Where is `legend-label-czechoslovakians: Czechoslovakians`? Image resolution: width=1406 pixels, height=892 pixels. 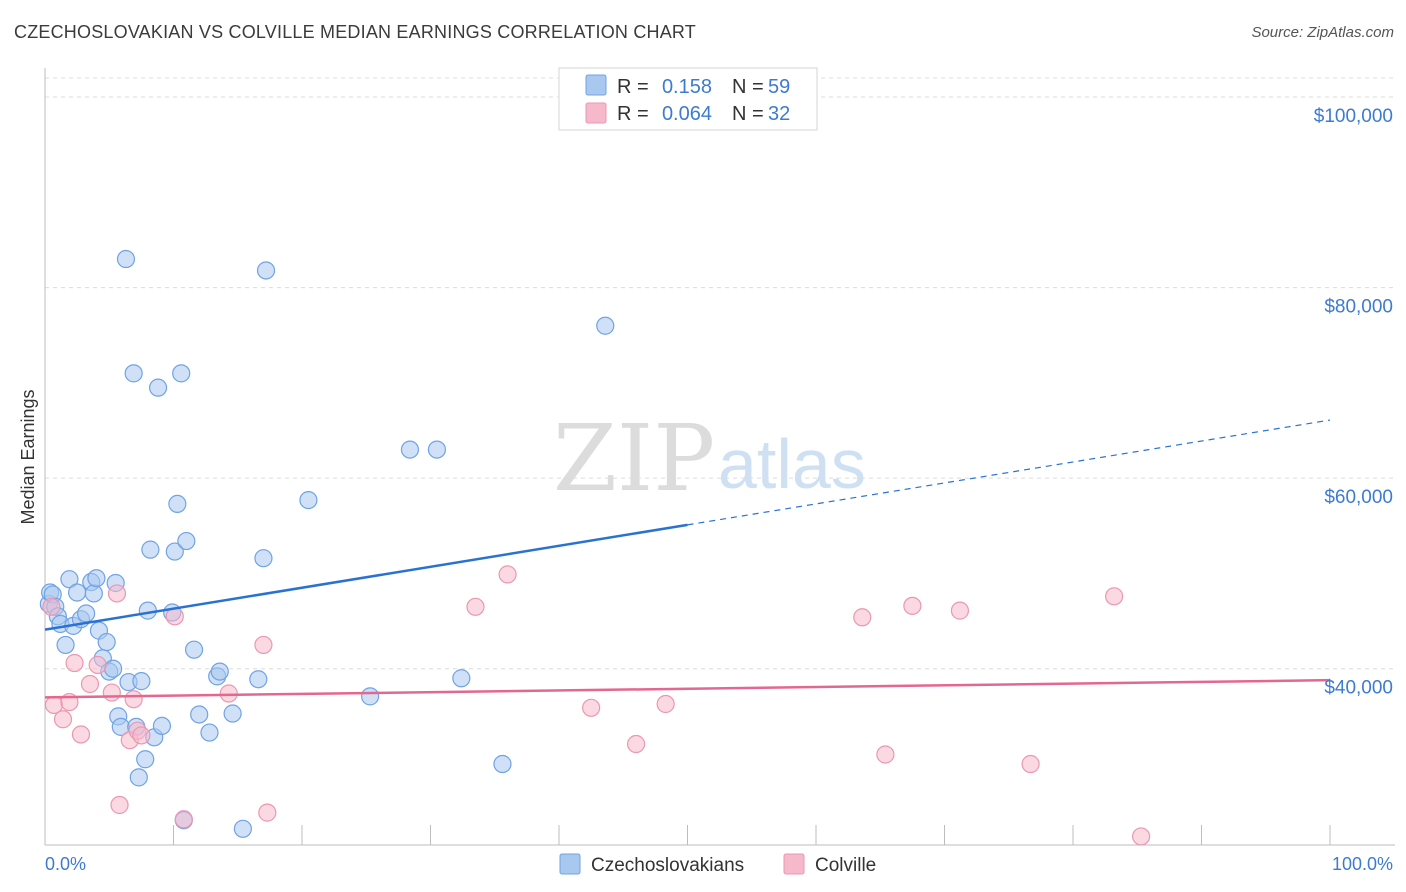
legend-label-czechoslovakians: Czechoslovakians is located at coordinates (667, 865).